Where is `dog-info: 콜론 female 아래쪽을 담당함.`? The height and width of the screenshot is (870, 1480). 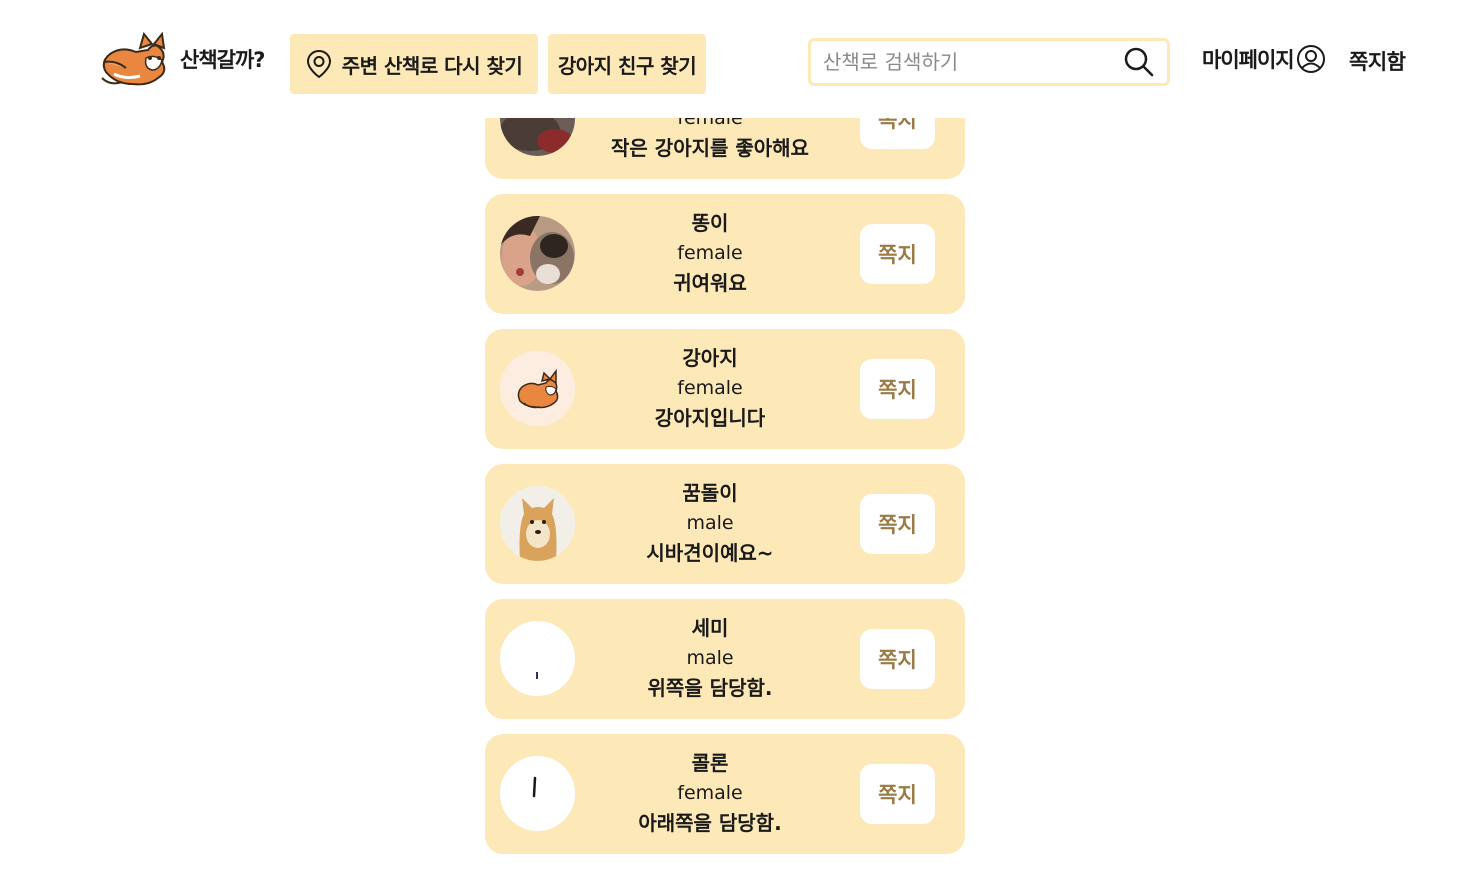 dog-info: 콜론 female 아래쪽을 담당함. is located at coordinates (710, 793).